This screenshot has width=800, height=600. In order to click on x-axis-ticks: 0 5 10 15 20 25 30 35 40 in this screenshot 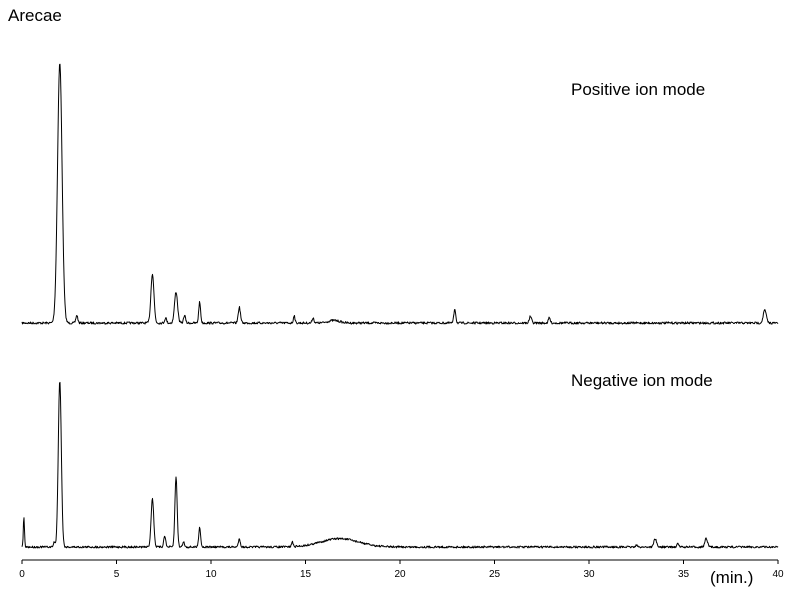, I will do `click(401, 570)`.